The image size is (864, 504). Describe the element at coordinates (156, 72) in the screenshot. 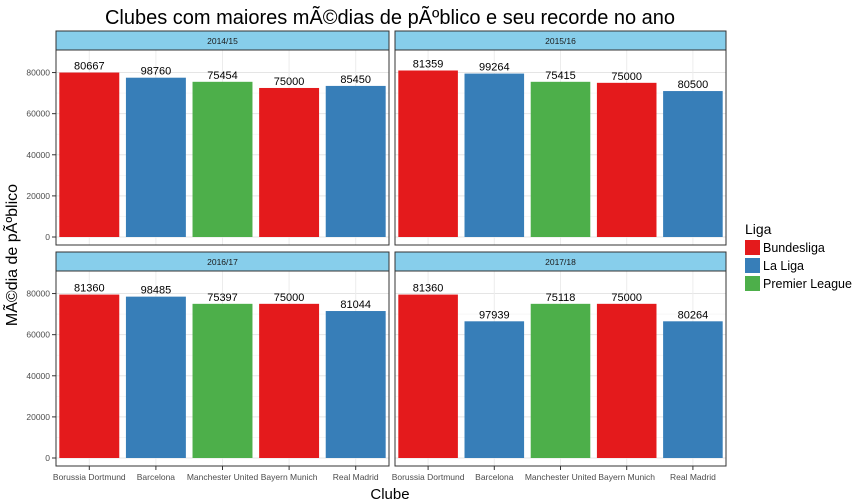

I see `bar-value-label: 98760` at that location.